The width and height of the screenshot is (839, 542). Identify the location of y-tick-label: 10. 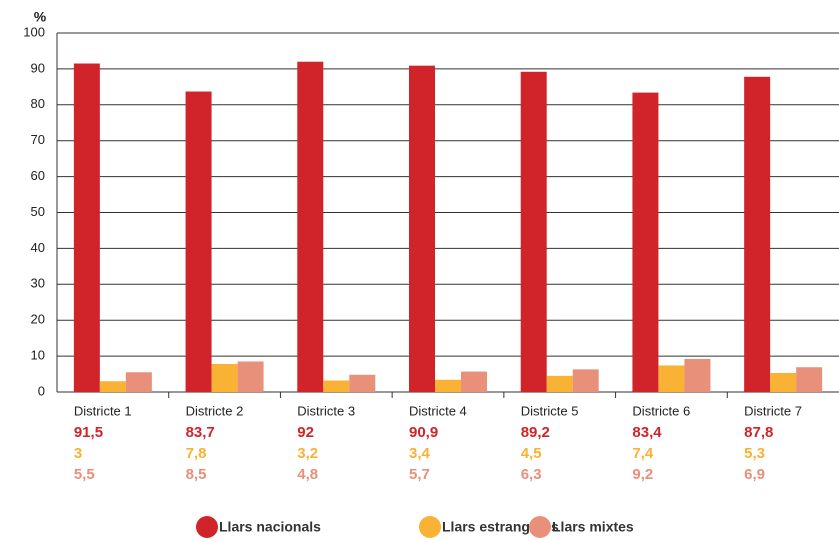
(38, 355).